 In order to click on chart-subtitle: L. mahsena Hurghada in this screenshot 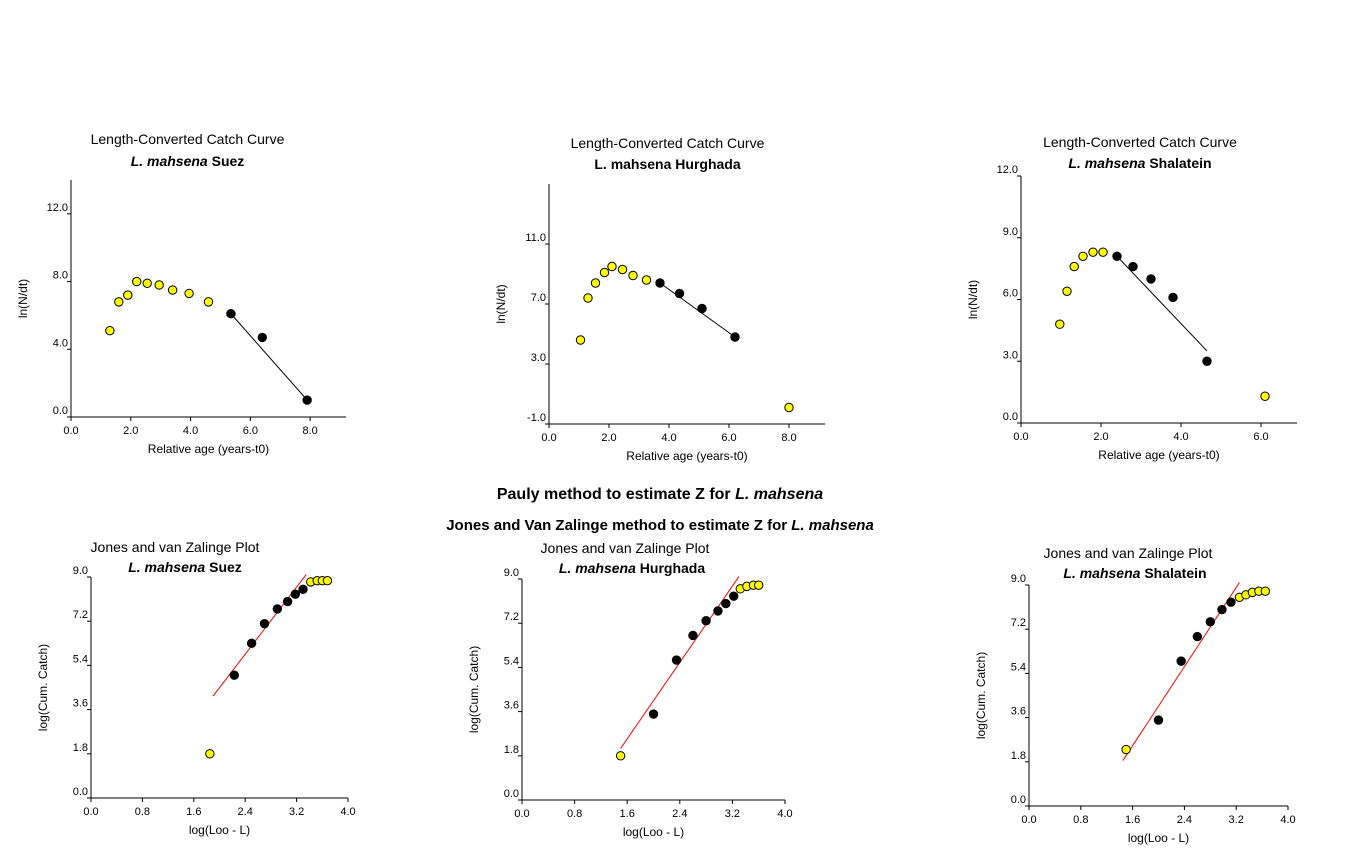, I will do `click(632, 568)`.